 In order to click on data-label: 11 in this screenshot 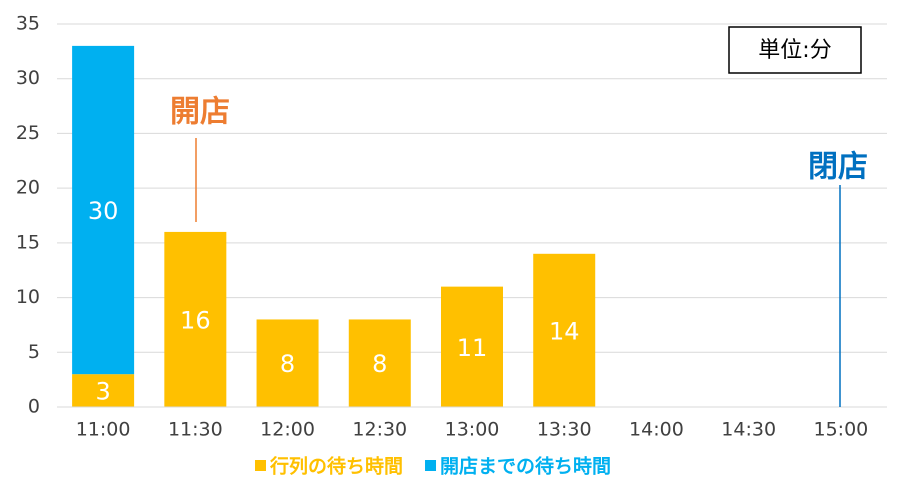, I will do `click(472, 348)`.